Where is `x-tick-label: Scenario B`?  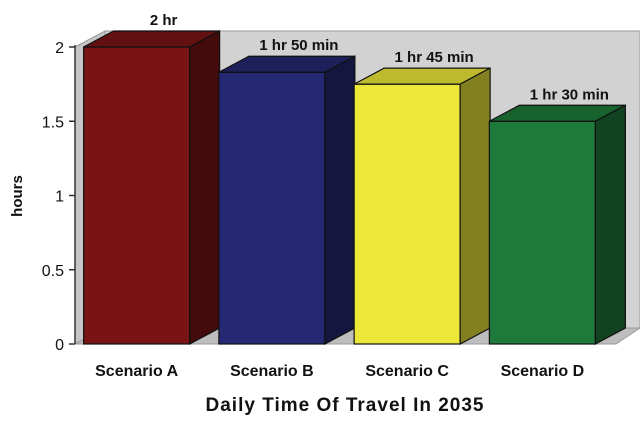
x-tick-label: Scenario B is located at coordinates (272, 371).